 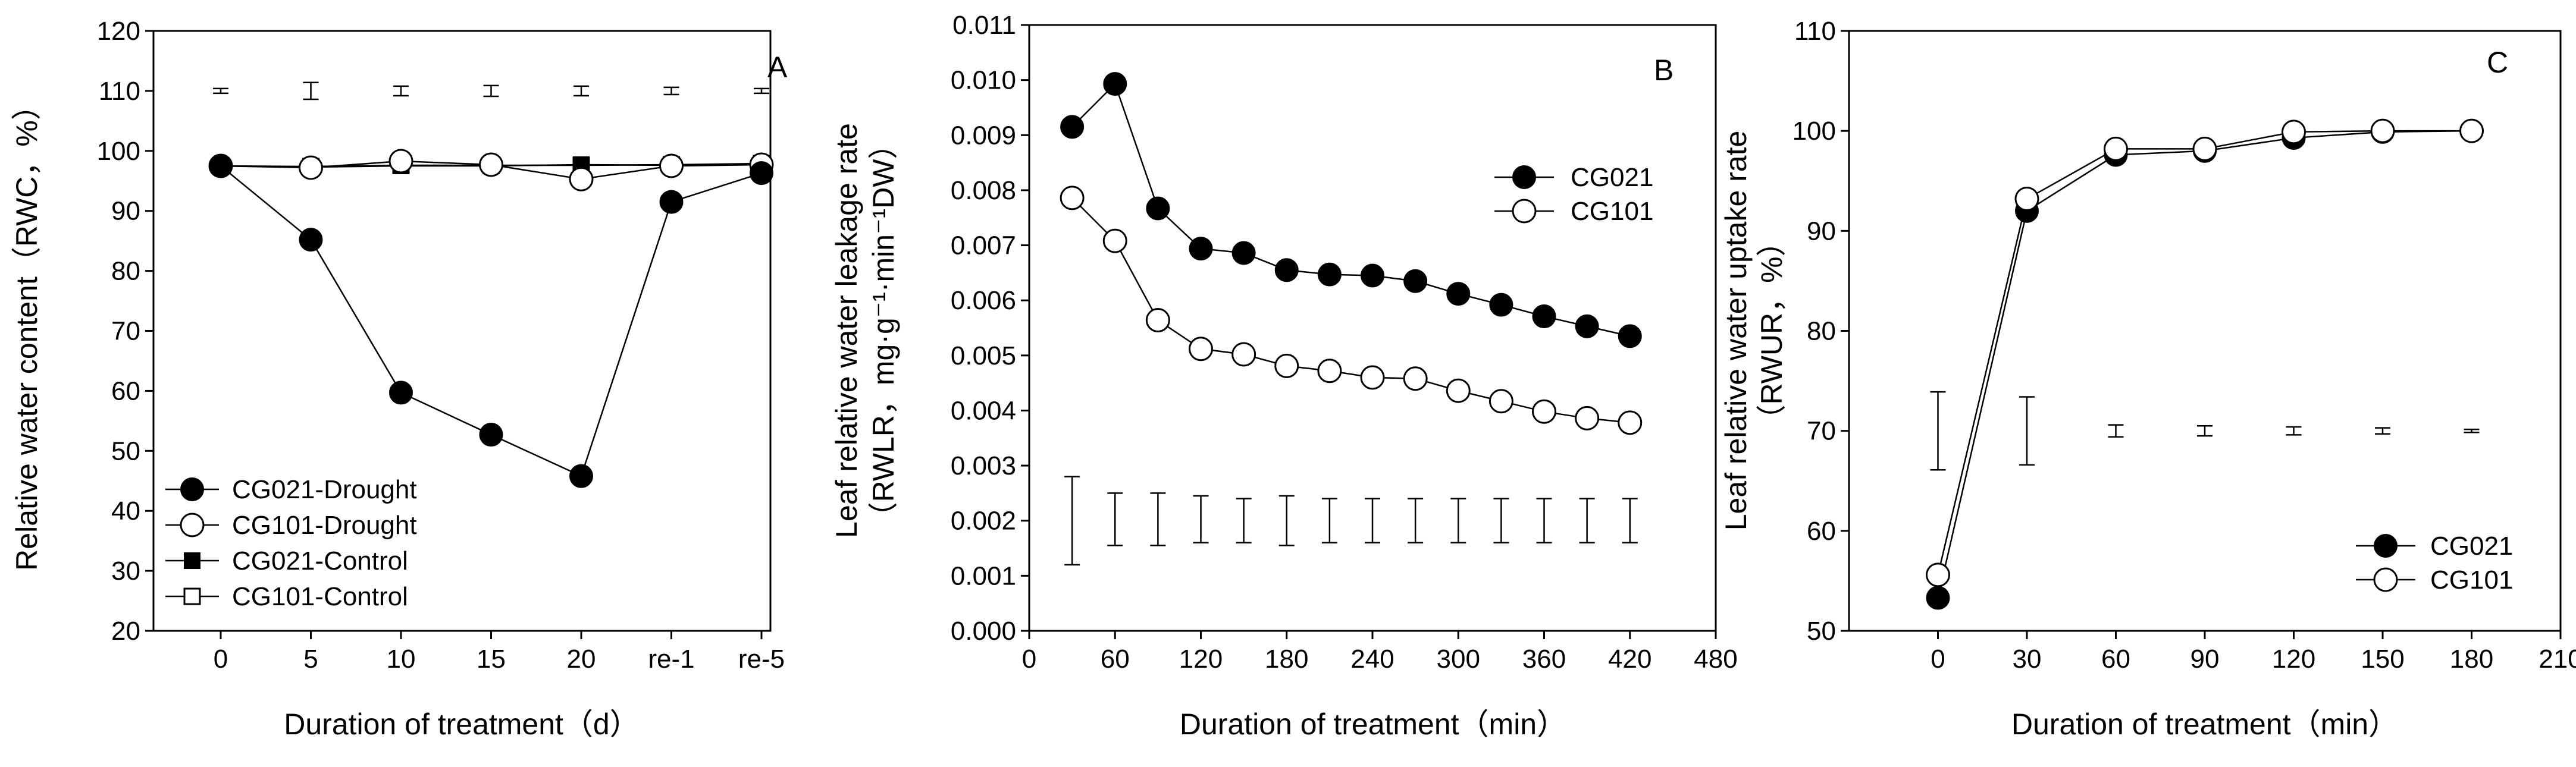 I want to click on panel-c-ytick-label: 80, so click(x=1822, y=331).